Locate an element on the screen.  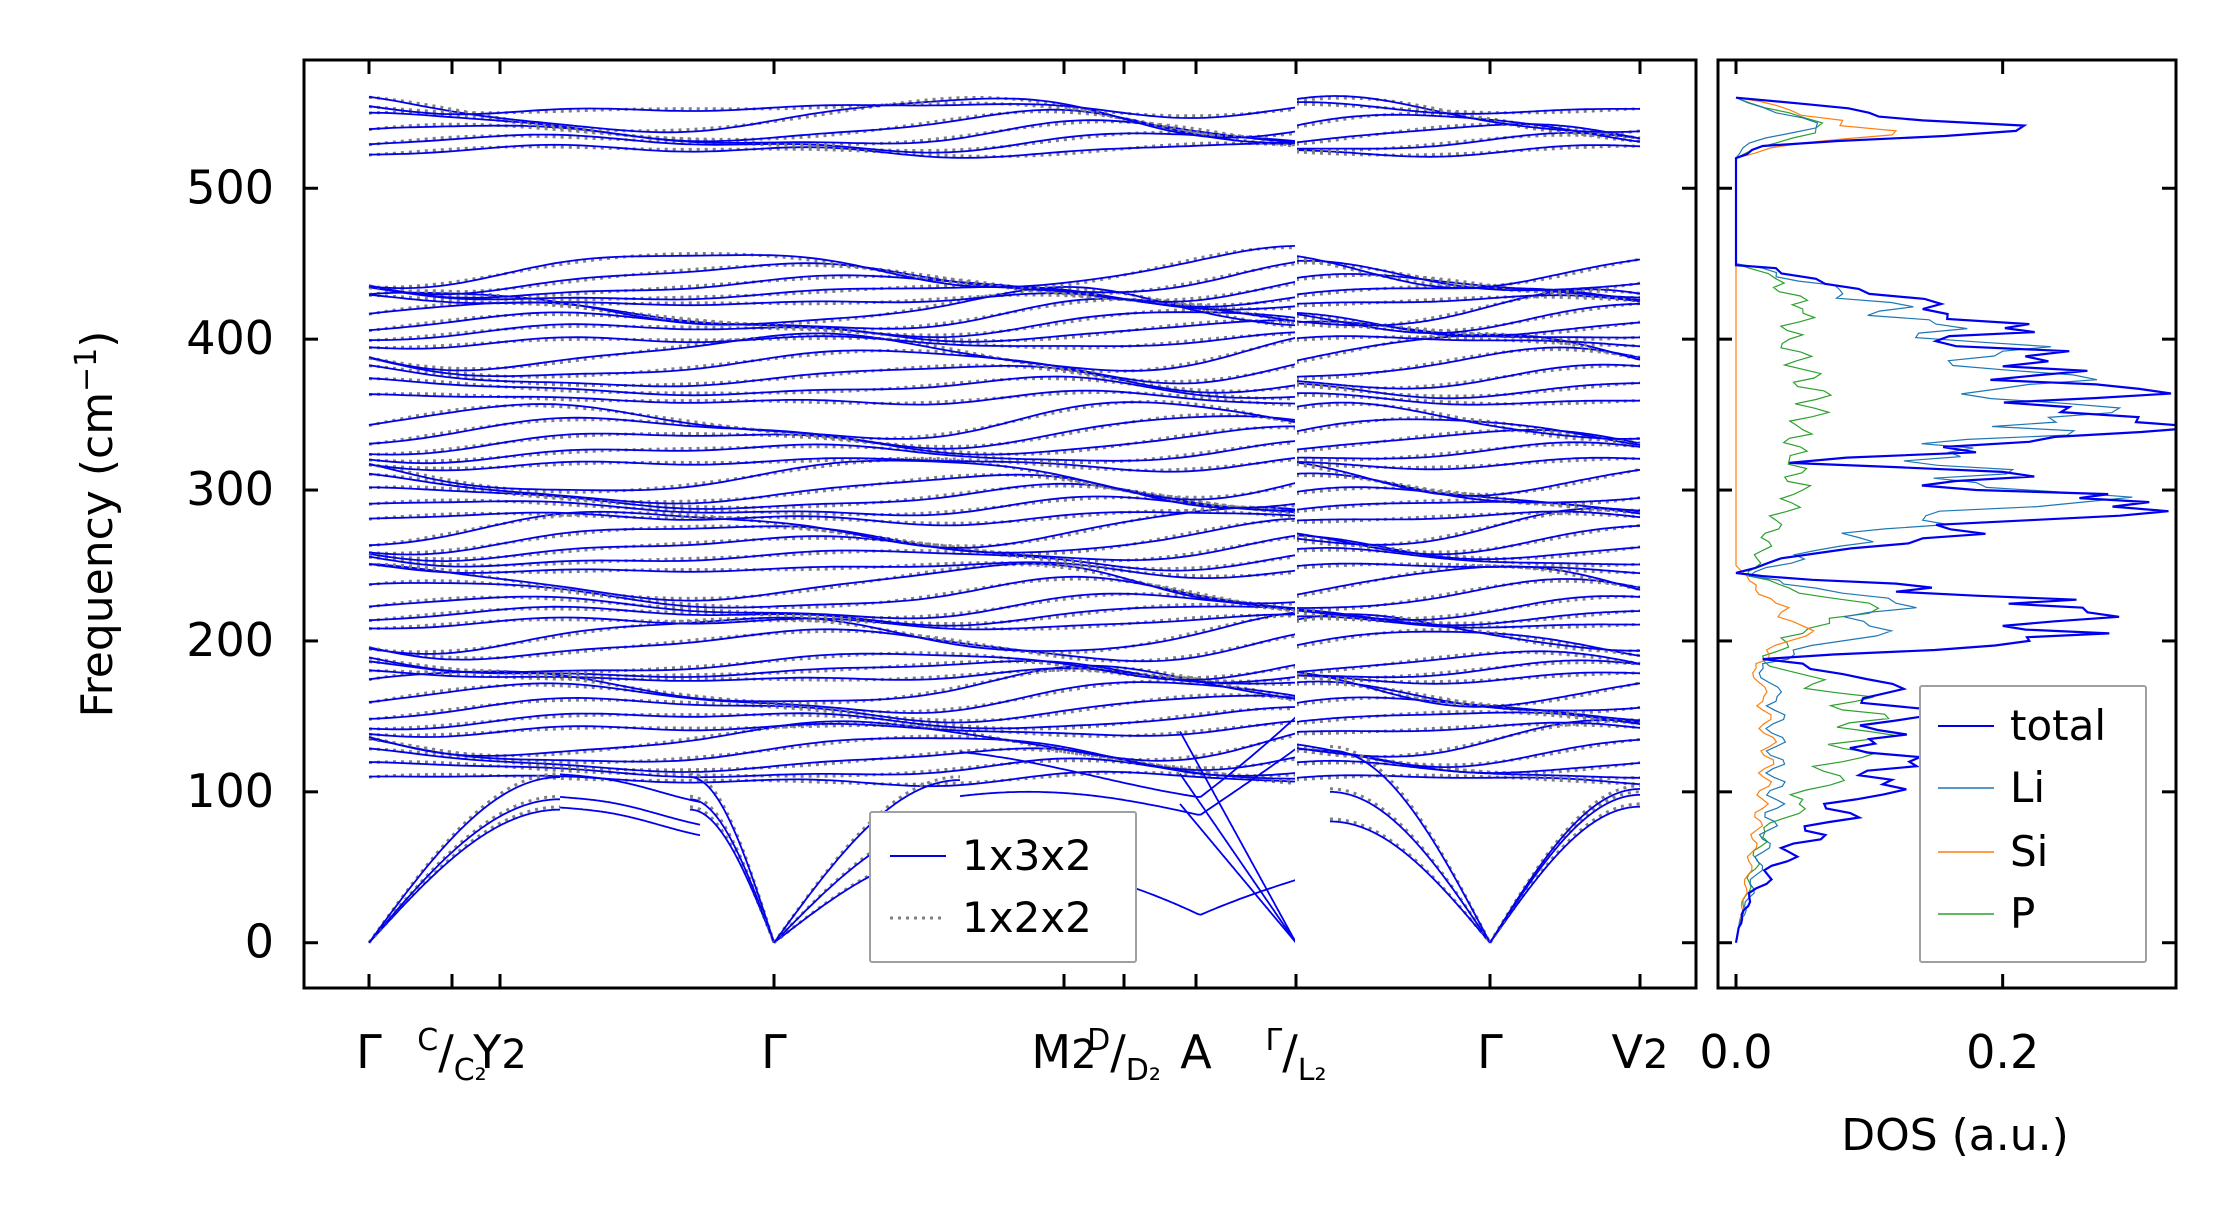
dos-legend-box is located at coordinates (2033, 824).